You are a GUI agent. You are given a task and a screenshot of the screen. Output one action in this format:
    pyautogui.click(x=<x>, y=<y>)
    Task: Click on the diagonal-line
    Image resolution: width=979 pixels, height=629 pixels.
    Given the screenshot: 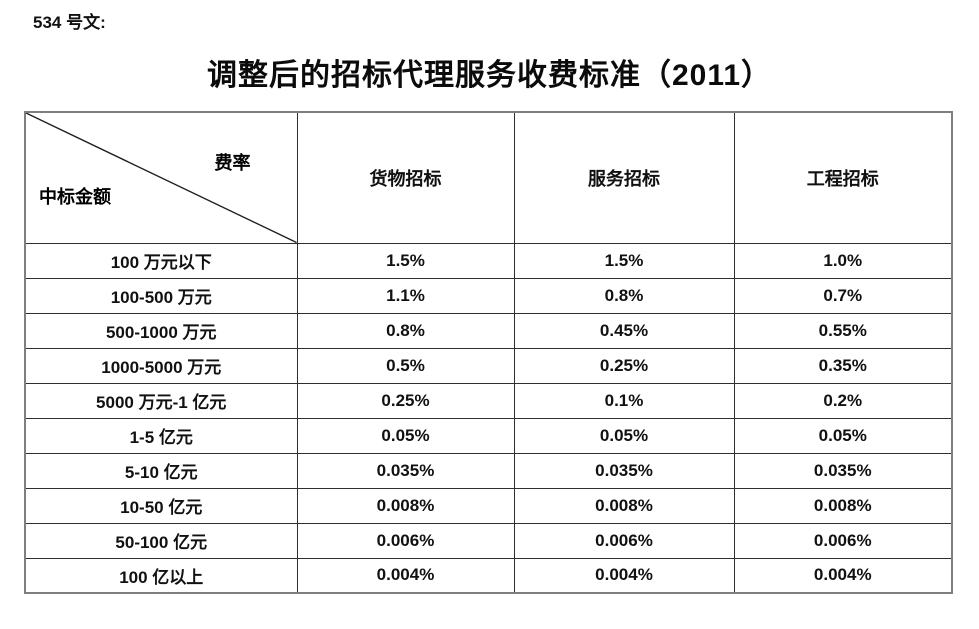 What is the action you would take?
    pyautogui.click(x=161, y=178)
    